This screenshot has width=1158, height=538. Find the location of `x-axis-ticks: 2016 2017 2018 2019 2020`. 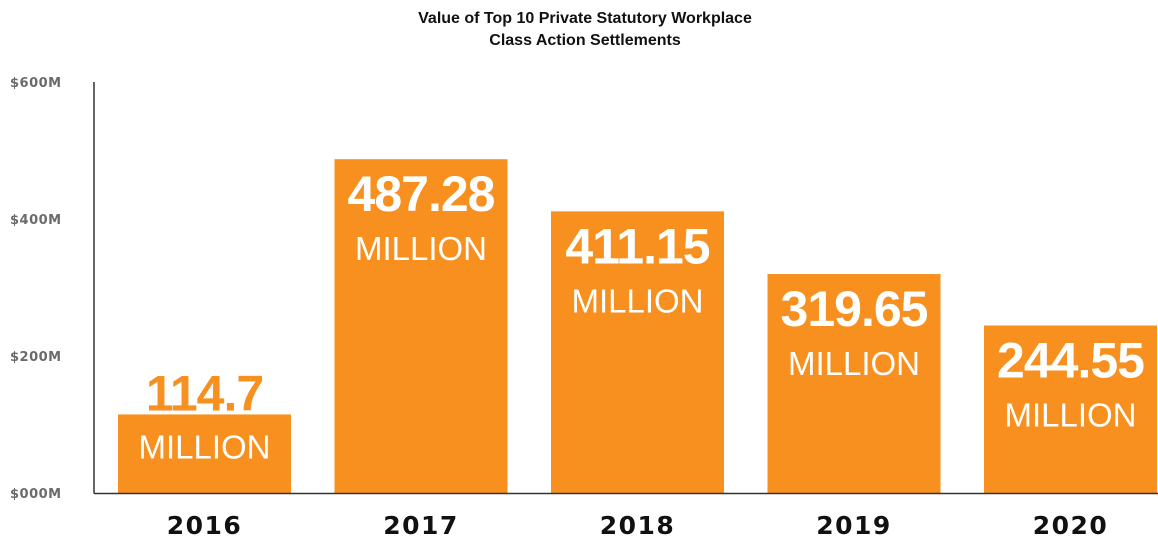

x-axis-ticks: 2016 2017 2018 2019 2020 is located at coordinates (638, 524).